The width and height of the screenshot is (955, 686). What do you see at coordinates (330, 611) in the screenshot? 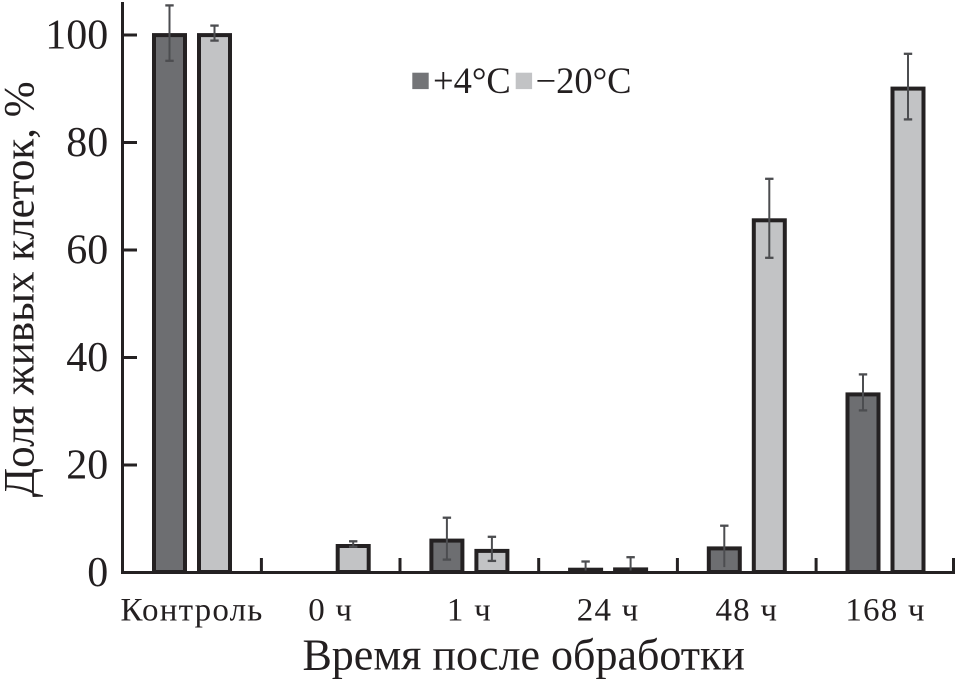
I see `svg-text: 0 ч` at bounding box center [330, 611].